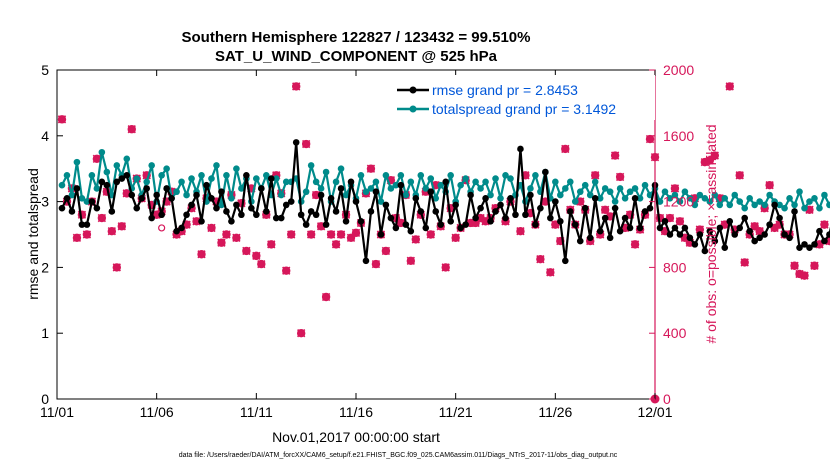 The width and height of the screenshot is (830, 470). I want to click on y-tick-label-right: 800, so click(675, 267).